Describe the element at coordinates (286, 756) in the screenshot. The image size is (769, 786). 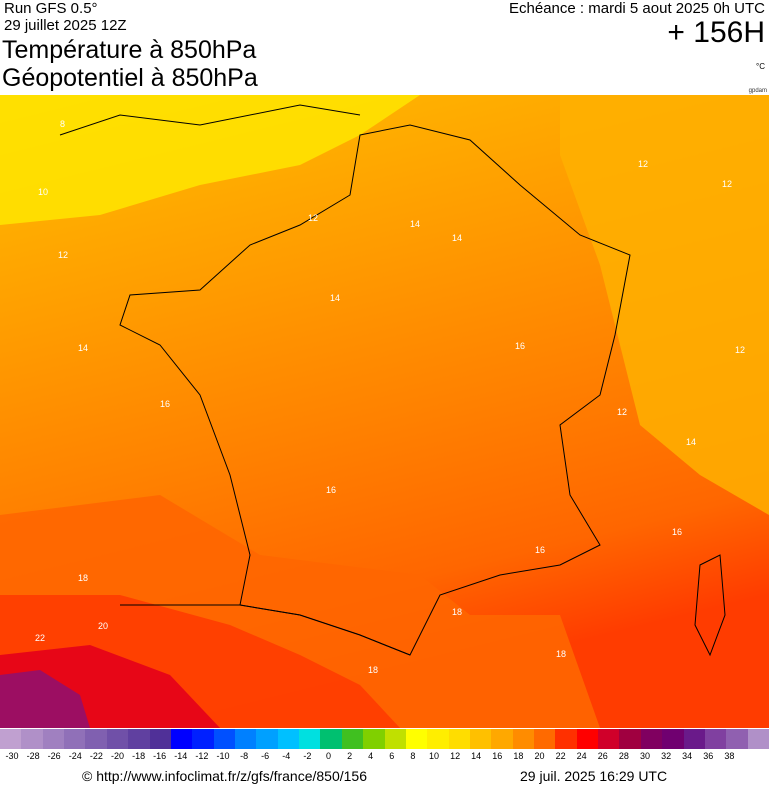
I see `scale-tick-label: -4` at that location.